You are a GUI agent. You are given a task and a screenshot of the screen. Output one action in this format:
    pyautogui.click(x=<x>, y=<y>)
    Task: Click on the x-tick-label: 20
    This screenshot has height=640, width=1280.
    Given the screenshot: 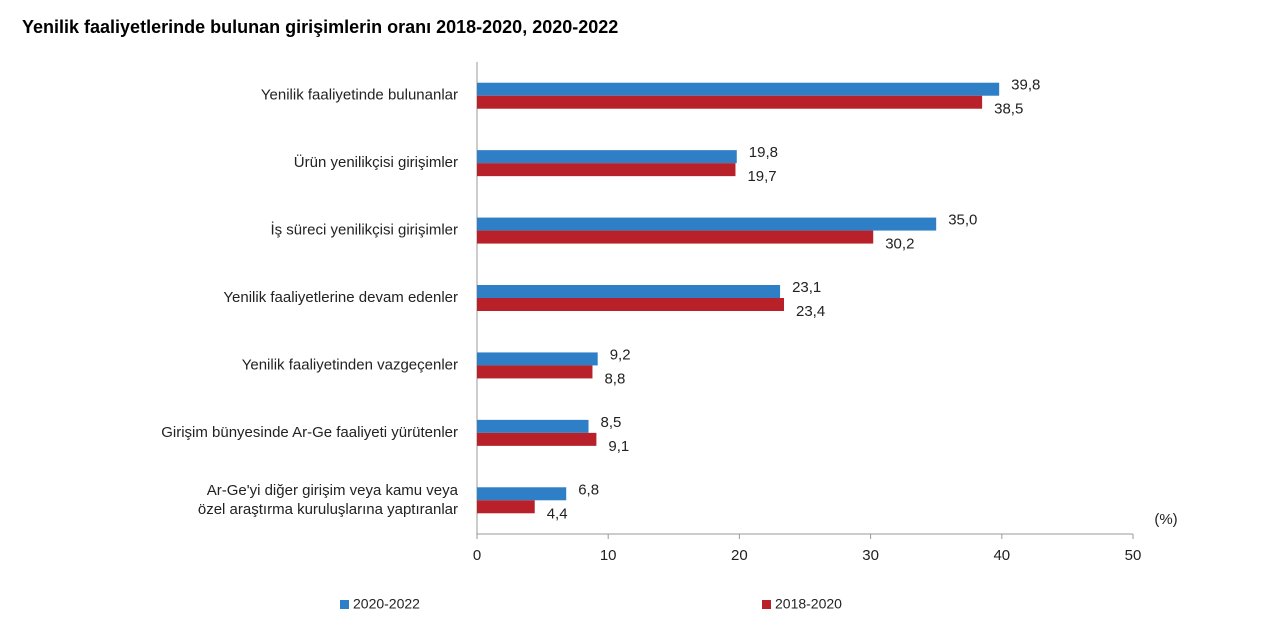 What is the action you would take?
    pyautogui.click(x=739, y=555)
    